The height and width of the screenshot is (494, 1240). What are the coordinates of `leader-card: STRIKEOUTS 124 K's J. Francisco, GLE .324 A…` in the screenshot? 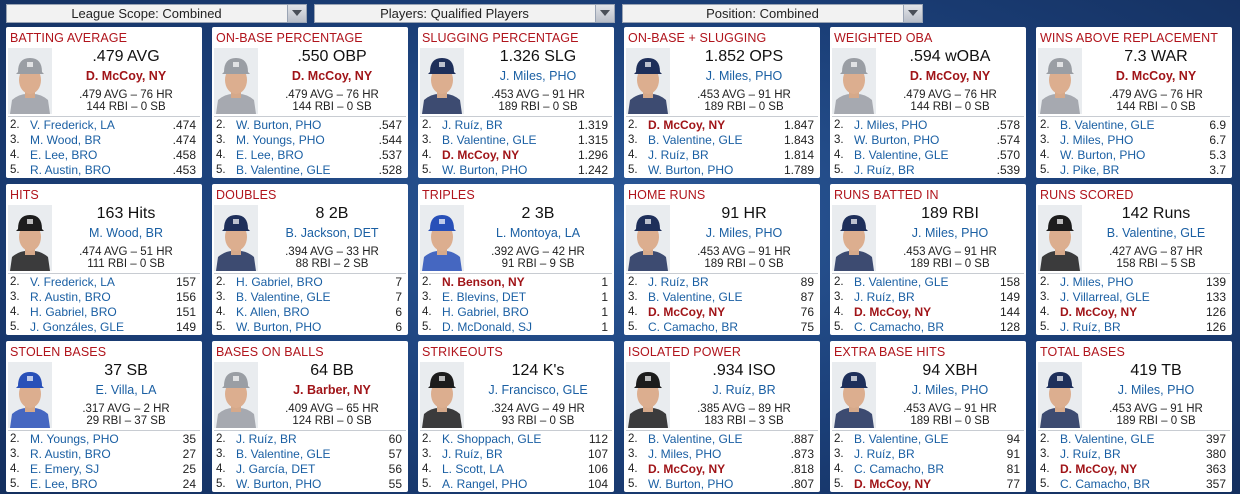 It's located at (516, 416).